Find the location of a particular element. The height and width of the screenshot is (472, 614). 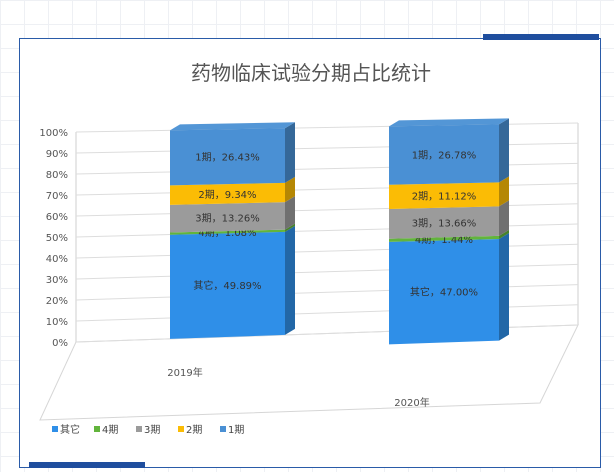

legend-swatch-4期 is located at coordinates (97, 429).